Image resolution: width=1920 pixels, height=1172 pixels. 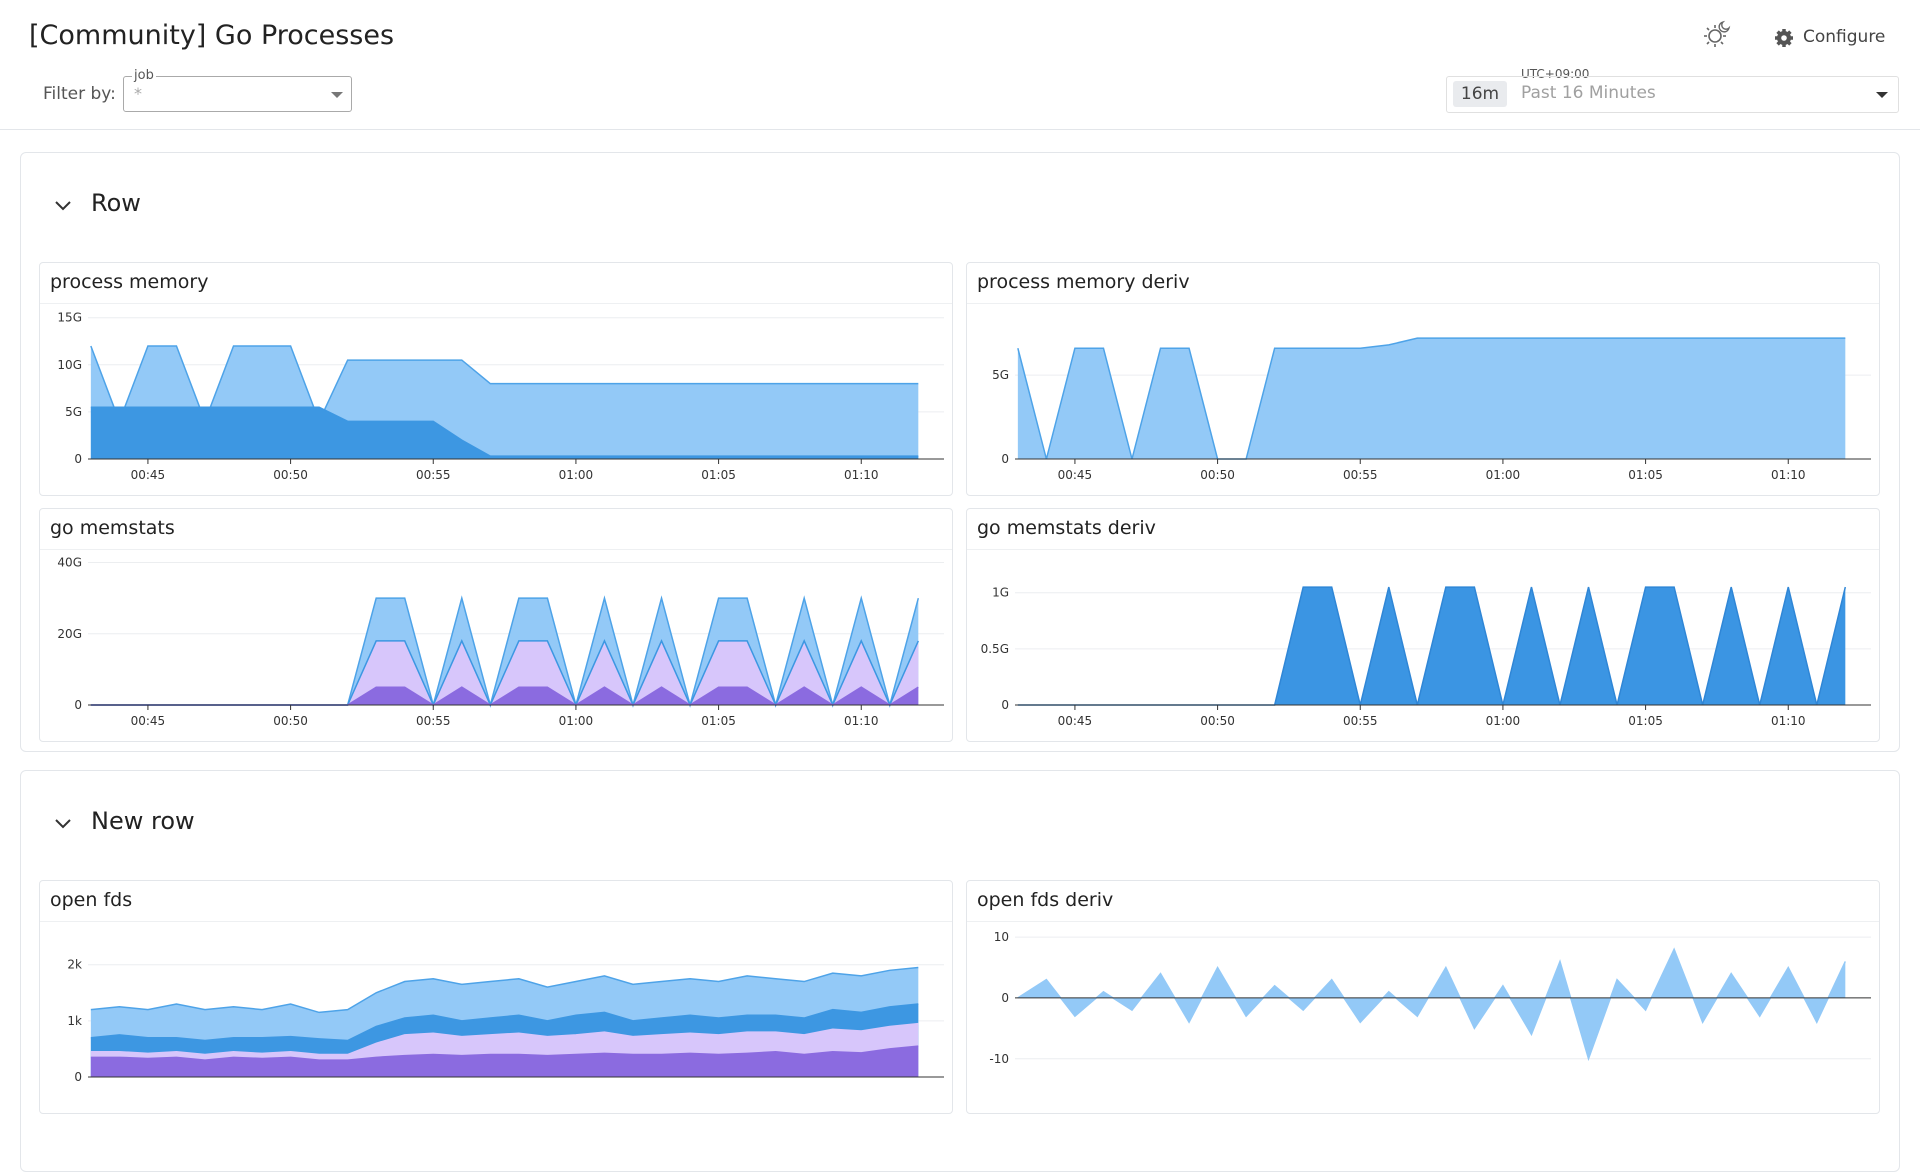 I want to click on chart: 0 5G 00:45 00:50 00:55 01:00 01:05 01:10, so click(x=1431, y=409).